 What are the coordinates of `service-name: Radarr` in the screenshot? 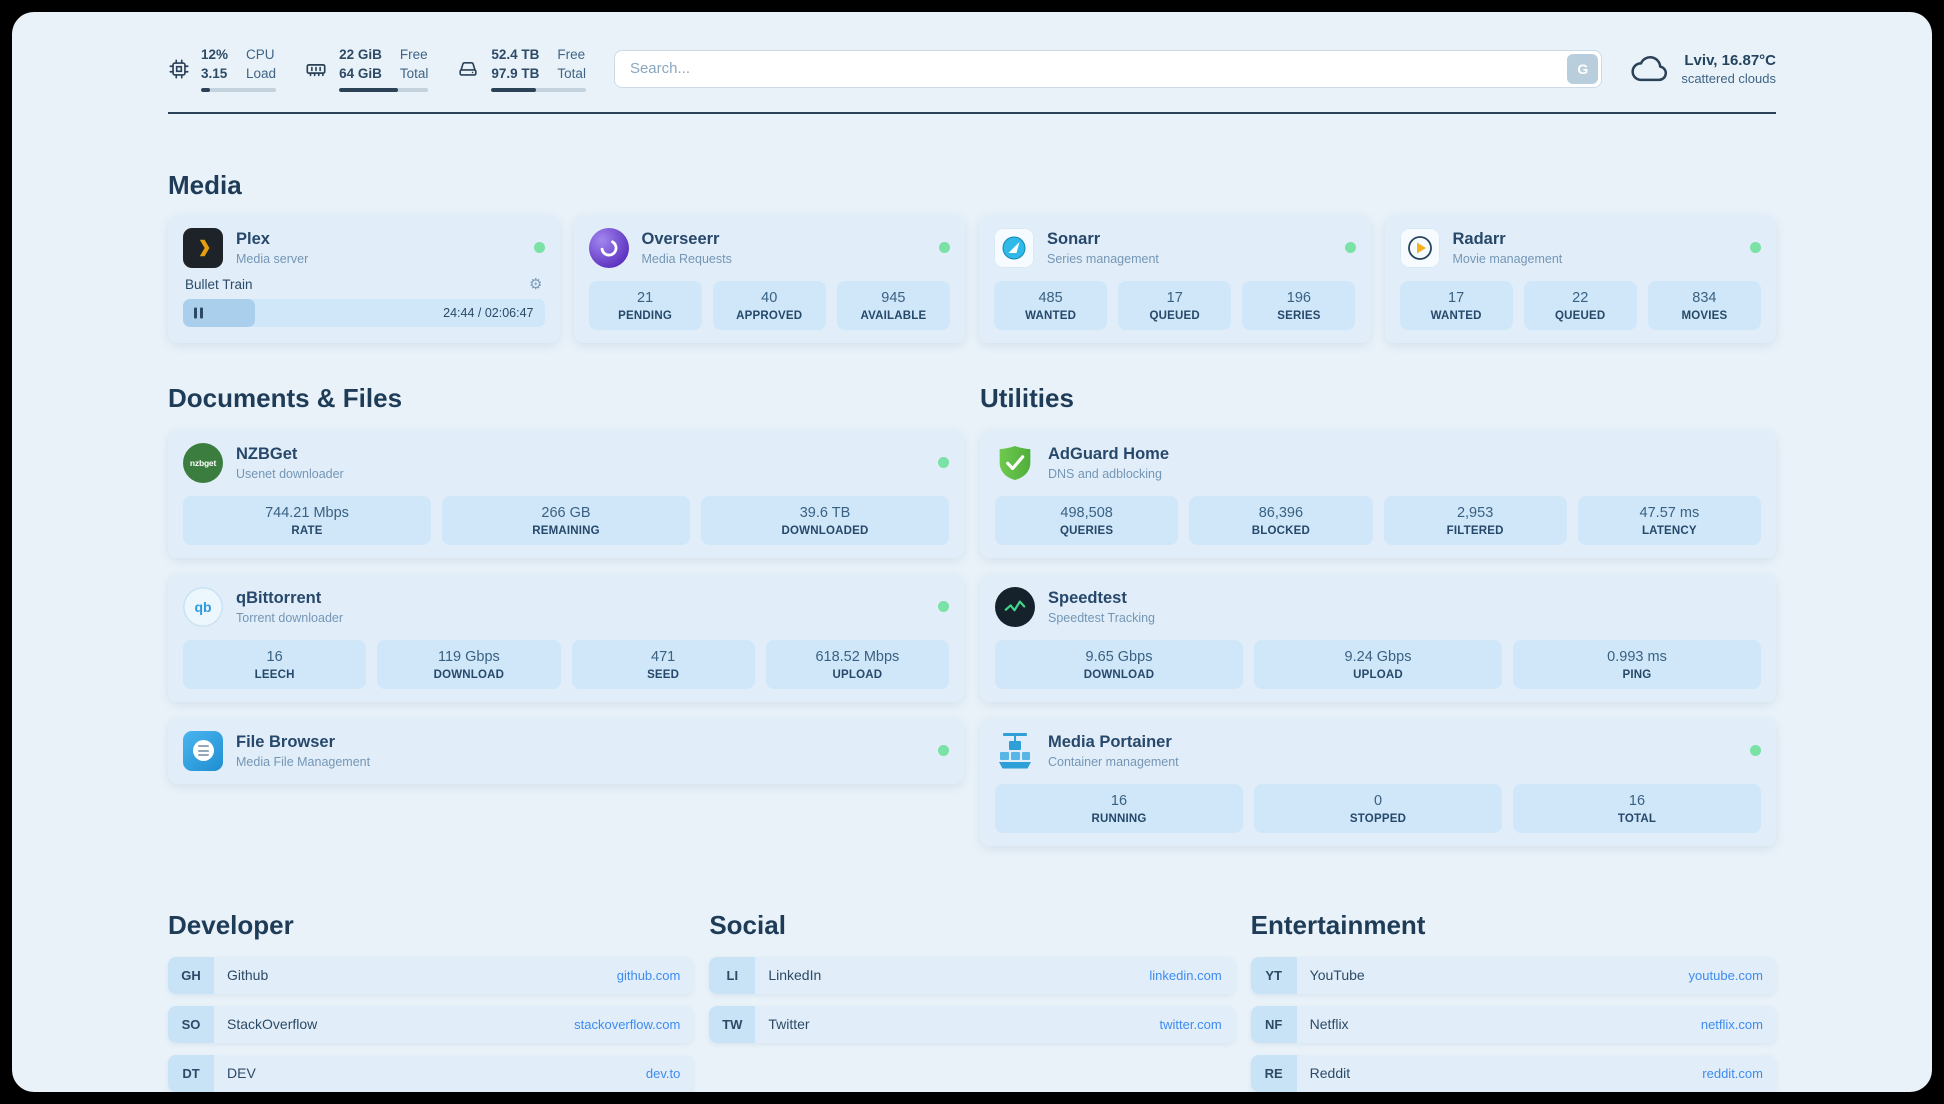 It's located at (1479, 238).